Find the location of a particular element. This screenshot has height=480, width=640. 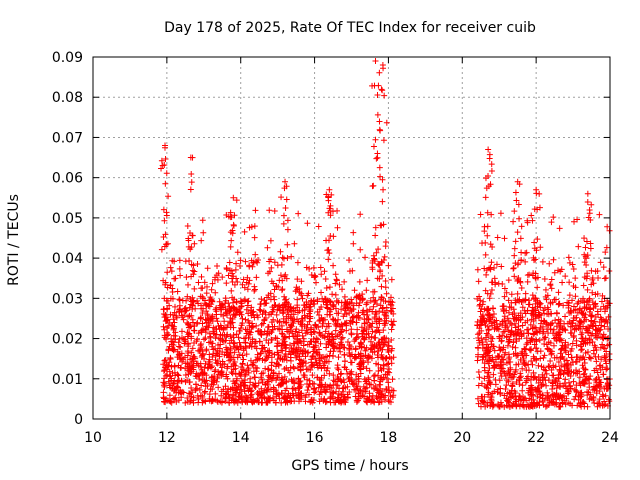

y-axis-label: ROTI / TECUs is located at coordinates (14, 240).